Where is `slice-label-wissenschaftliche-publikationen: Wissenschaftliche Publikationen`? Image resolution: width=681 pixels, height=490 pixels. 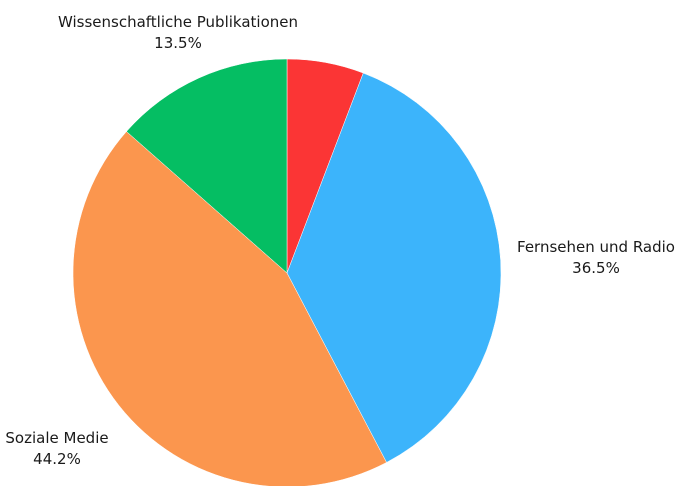 slice-label-wissenschaftliche-publikationen: Wissenschaftliche Publikationen is located at coordinates (178, 22).